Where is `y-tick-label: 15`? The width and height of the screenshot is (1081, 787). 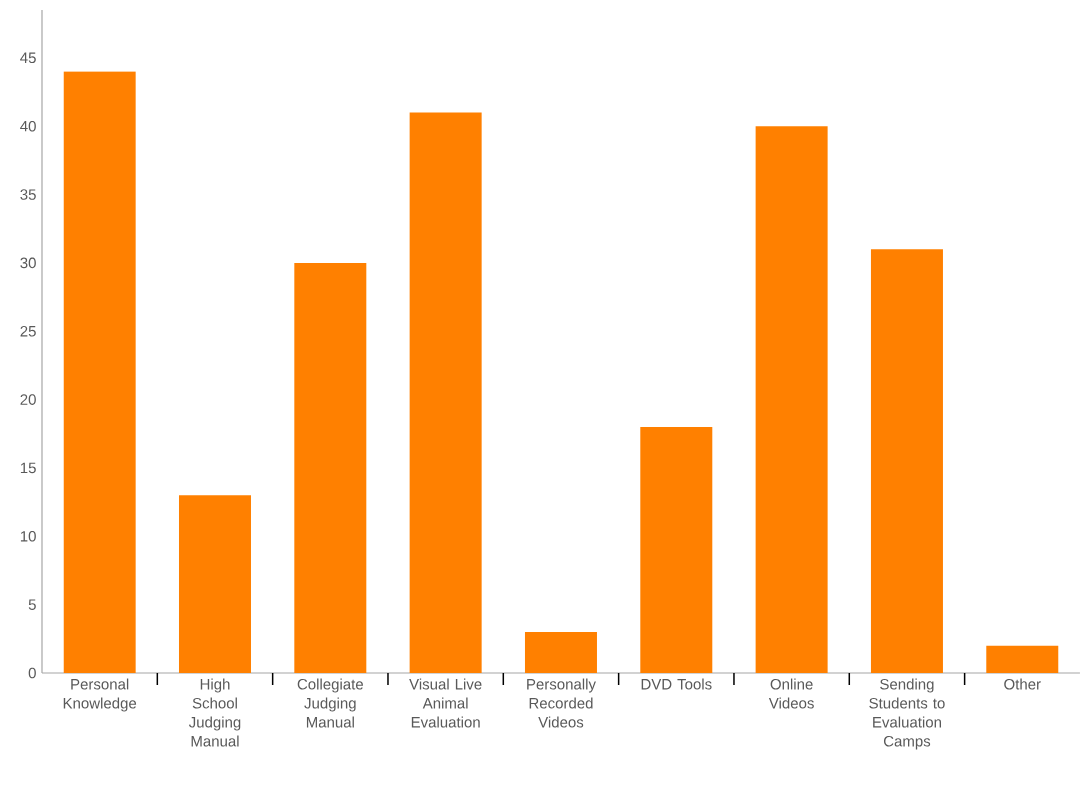 y-tick-label: 15 is located at coordinates (28, 468).